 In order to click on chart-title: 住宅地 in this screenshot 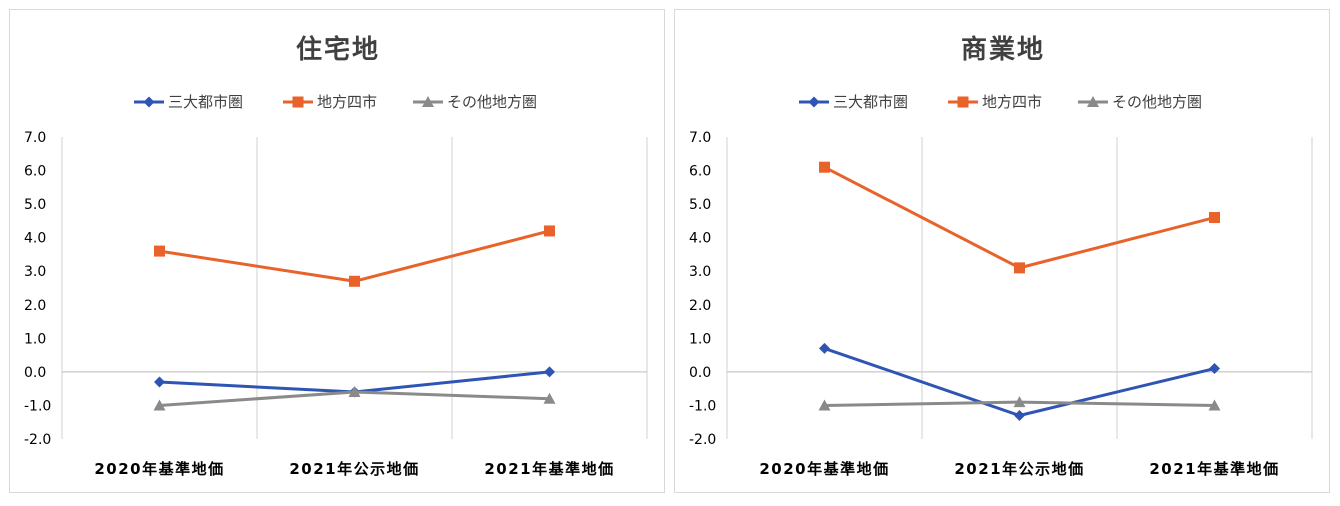, I will do `click(338, 49)`.